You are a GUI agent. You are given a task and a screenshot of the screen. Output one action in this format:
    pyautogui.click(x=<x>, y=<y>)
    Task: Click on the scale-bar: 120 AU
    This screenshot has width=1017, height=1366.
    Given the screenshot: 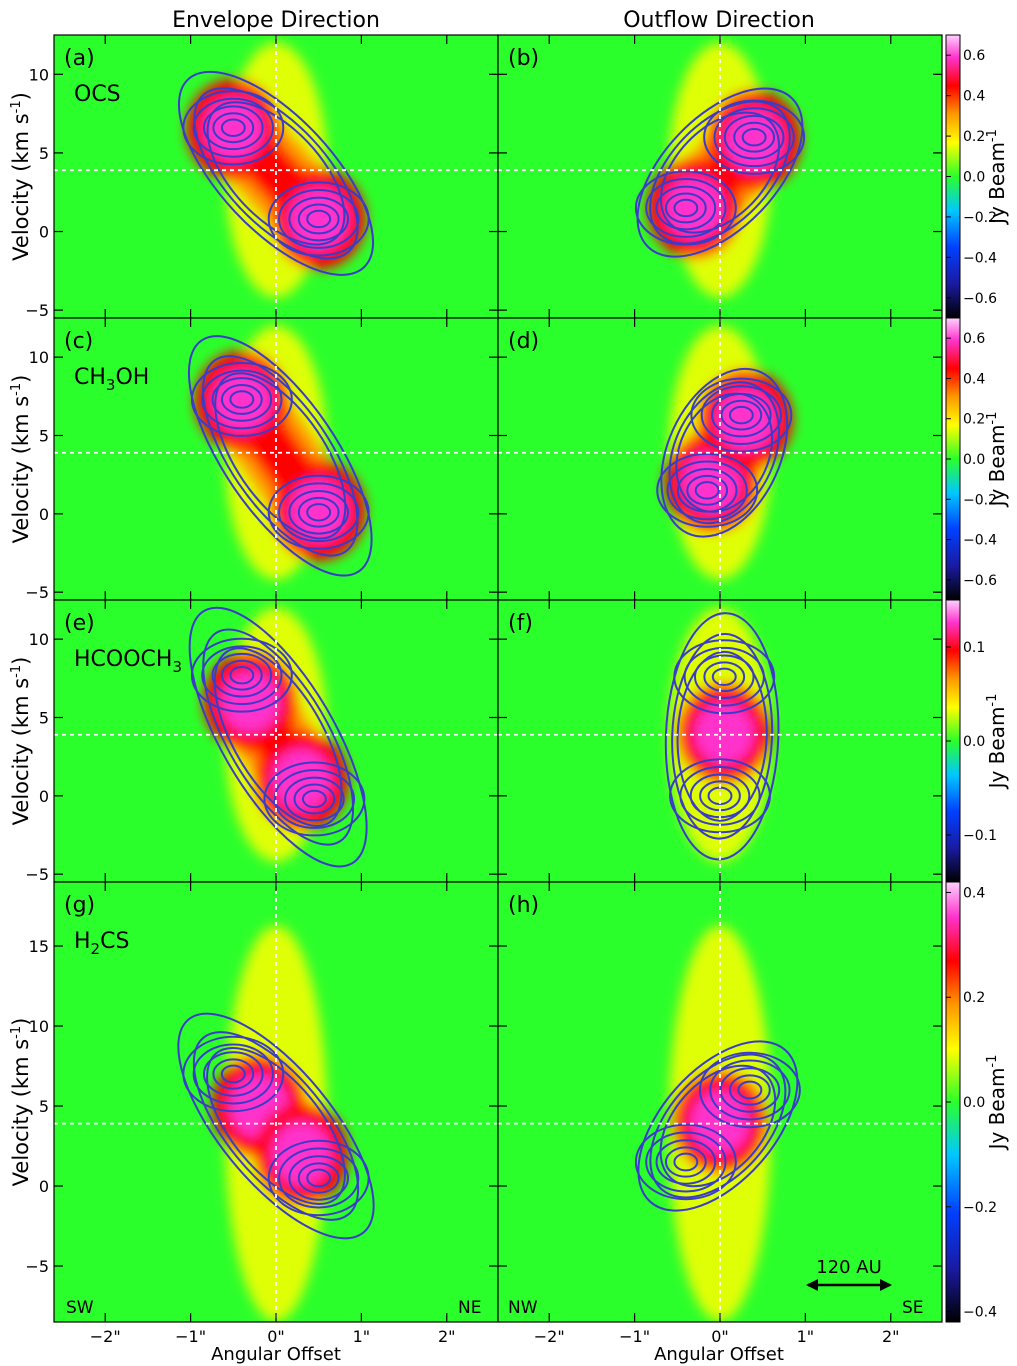 What is the action you would take?
    pyautogui.click(x=849, y=1274)
    